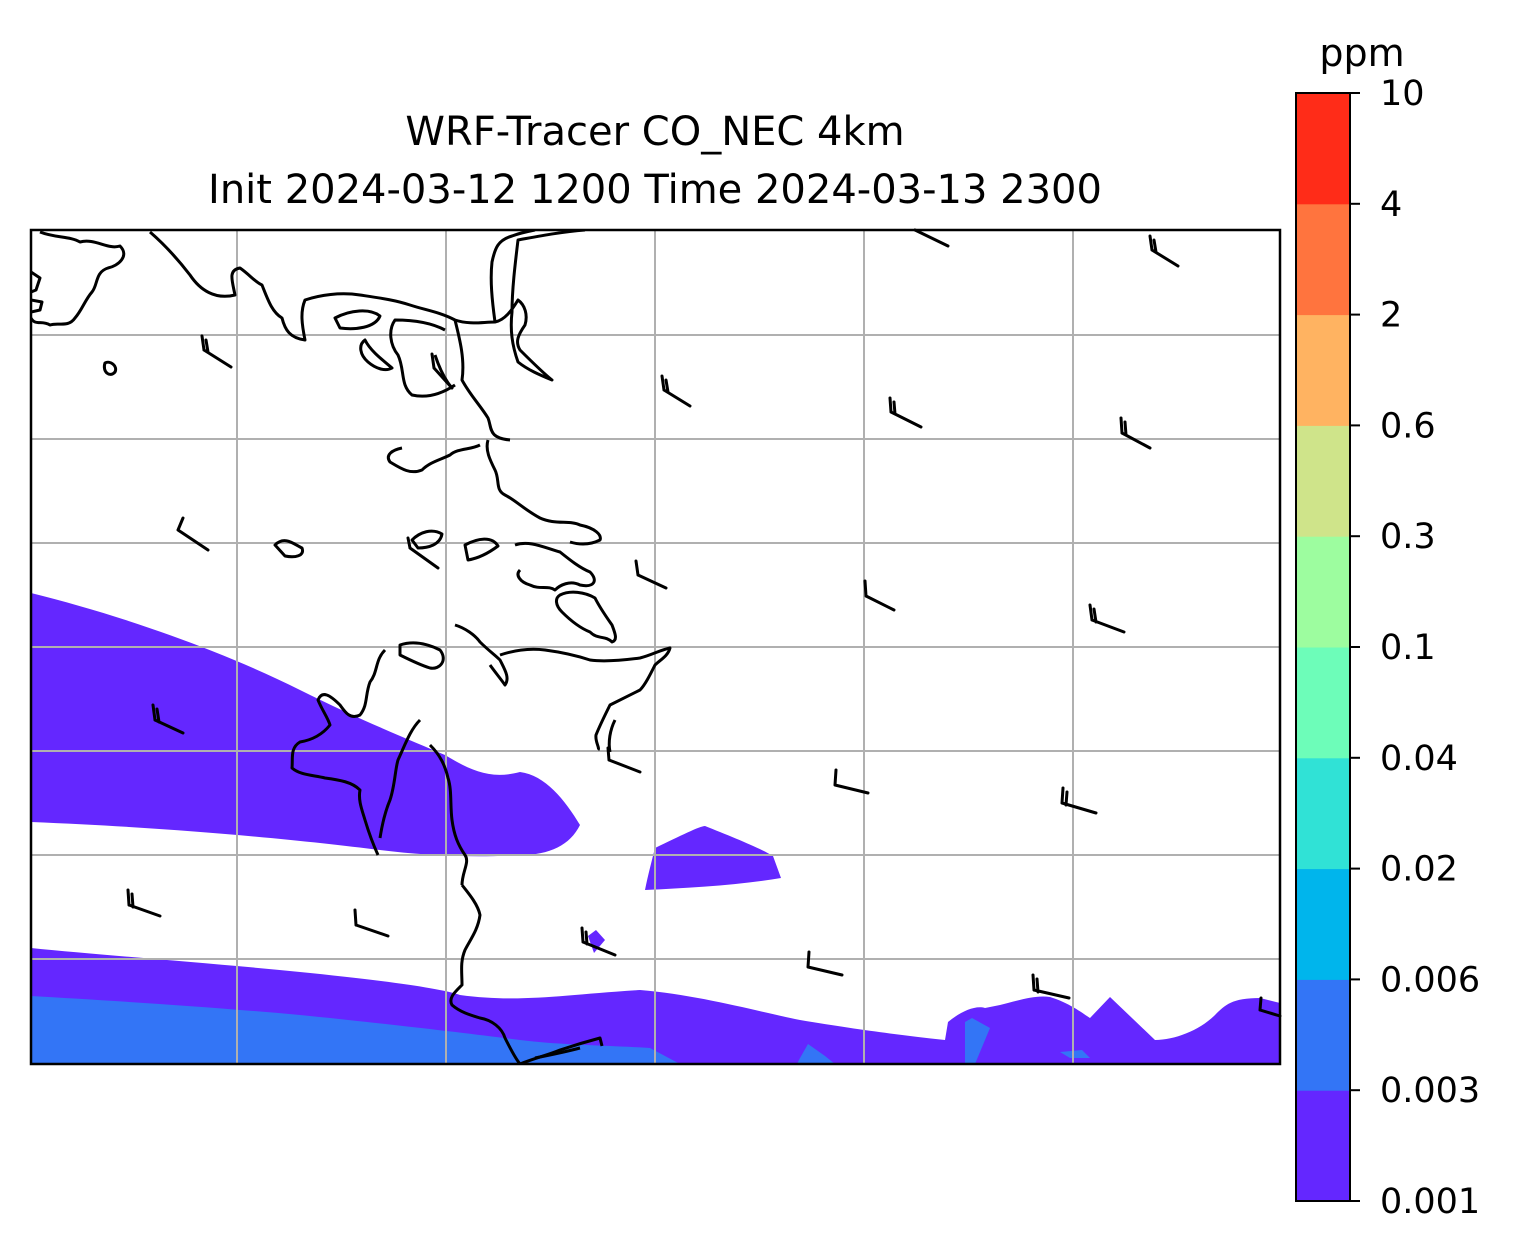 Image resolution: width=1528 pixels, height=1256 pixels. Describe the element at coordinates (1430, 1202) in the screenshot. I see `colorbar-tick-label: 0.001` at that location.